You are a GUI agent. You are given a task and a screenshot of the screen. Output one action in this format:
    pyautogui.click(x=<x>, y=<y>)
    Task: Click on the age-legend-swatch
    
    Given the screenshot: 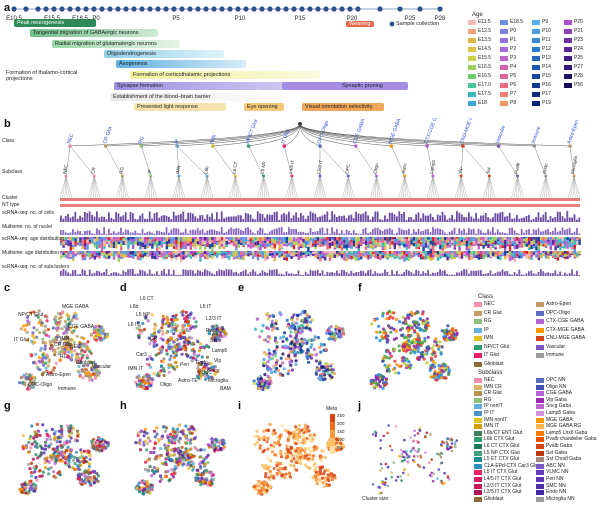 What is the action you would take?
    pyautogui.click(x=472, y=49)
    